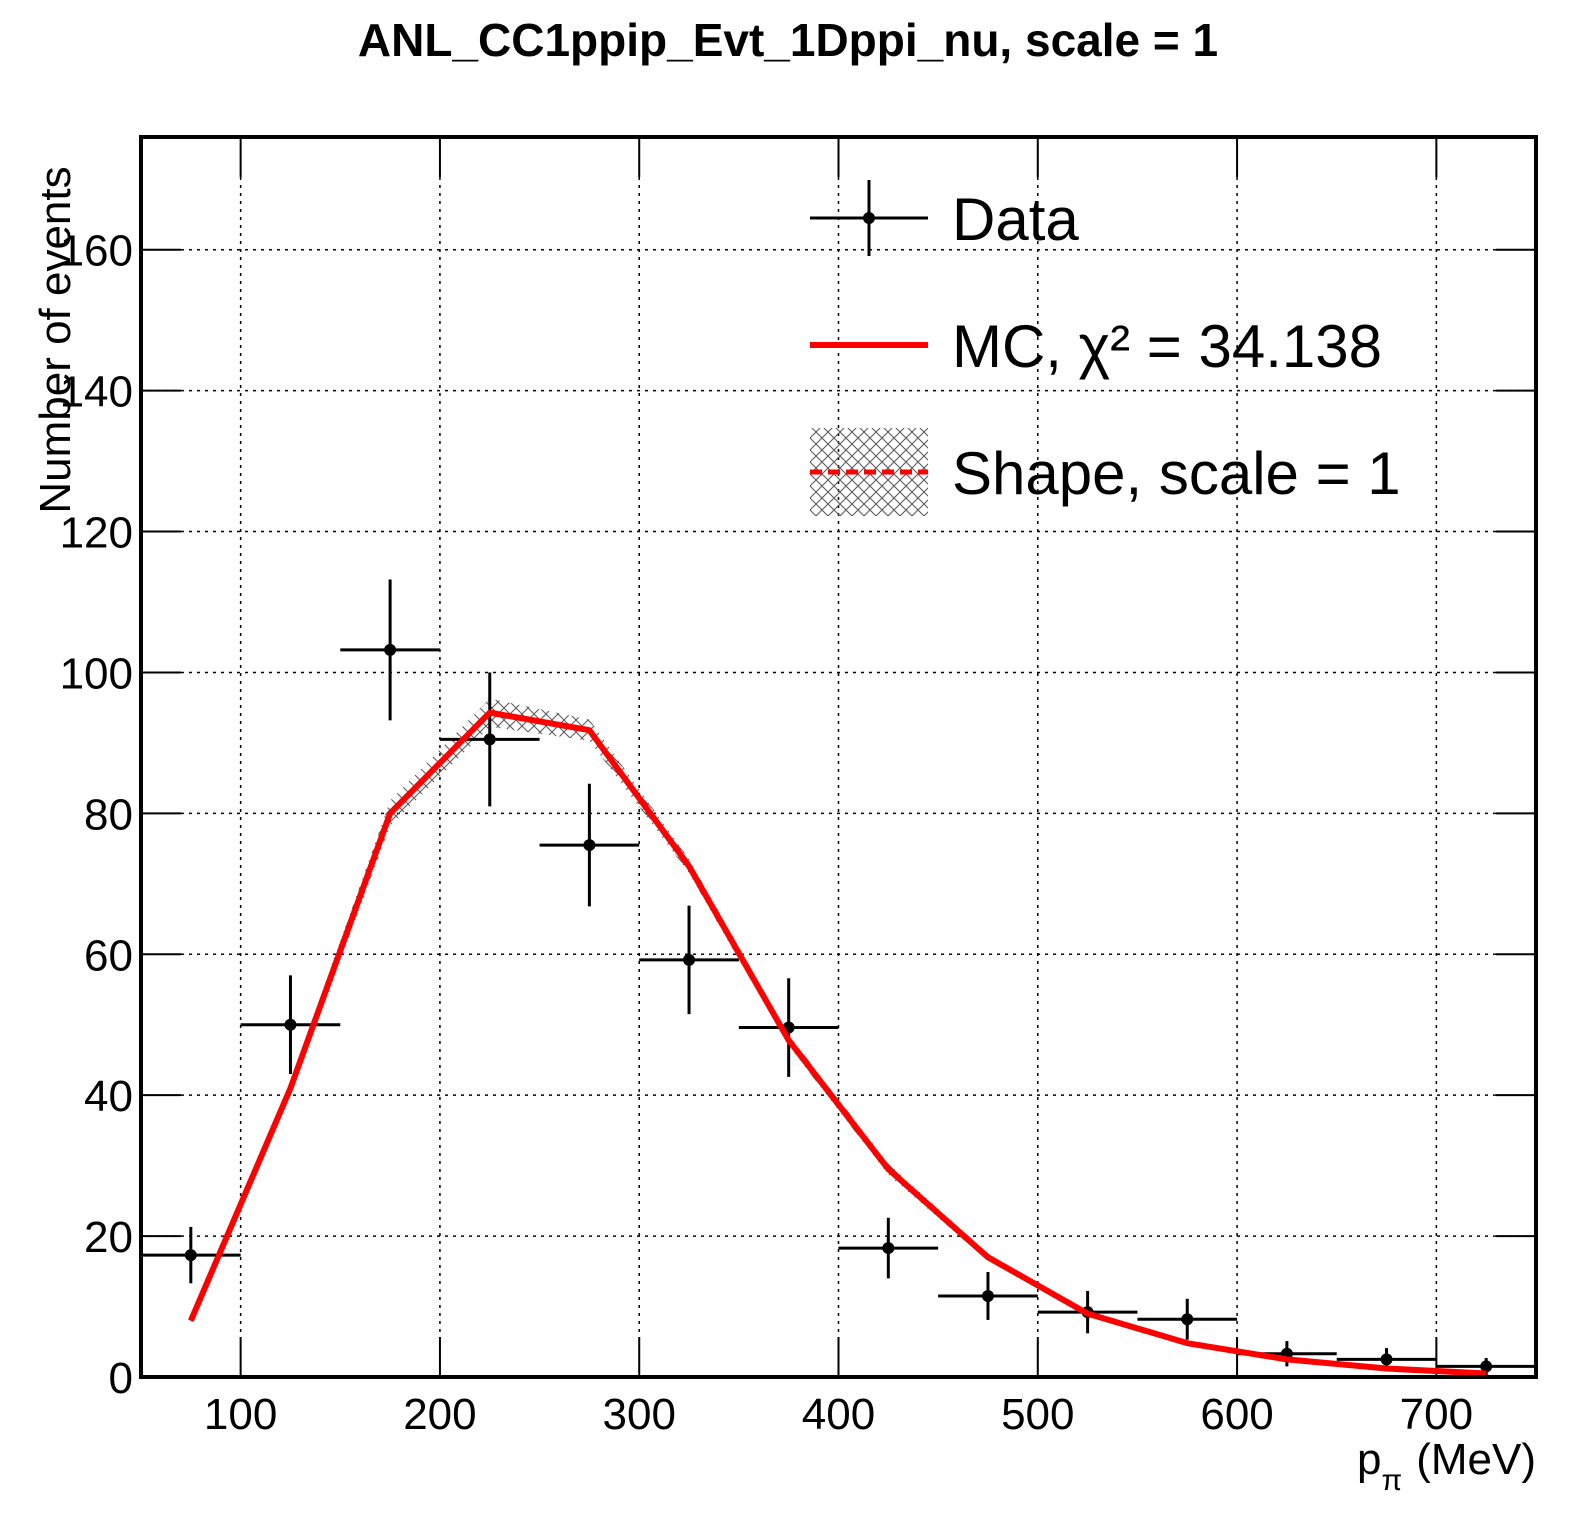  Describe the element at coordinates (869, 218) in the screenshot. I see `legend-swatch` at that location.